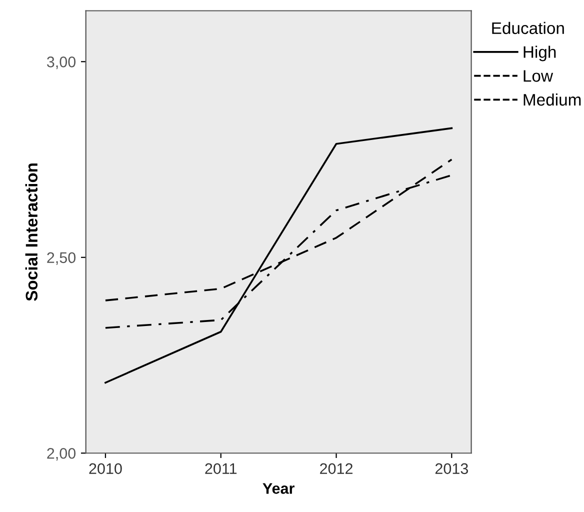 The width and height of the screenshot is (584, 512). Describe the element at coordinates (451, 468) in the screenshot. I see `x-tick-label: 2013` at that location.